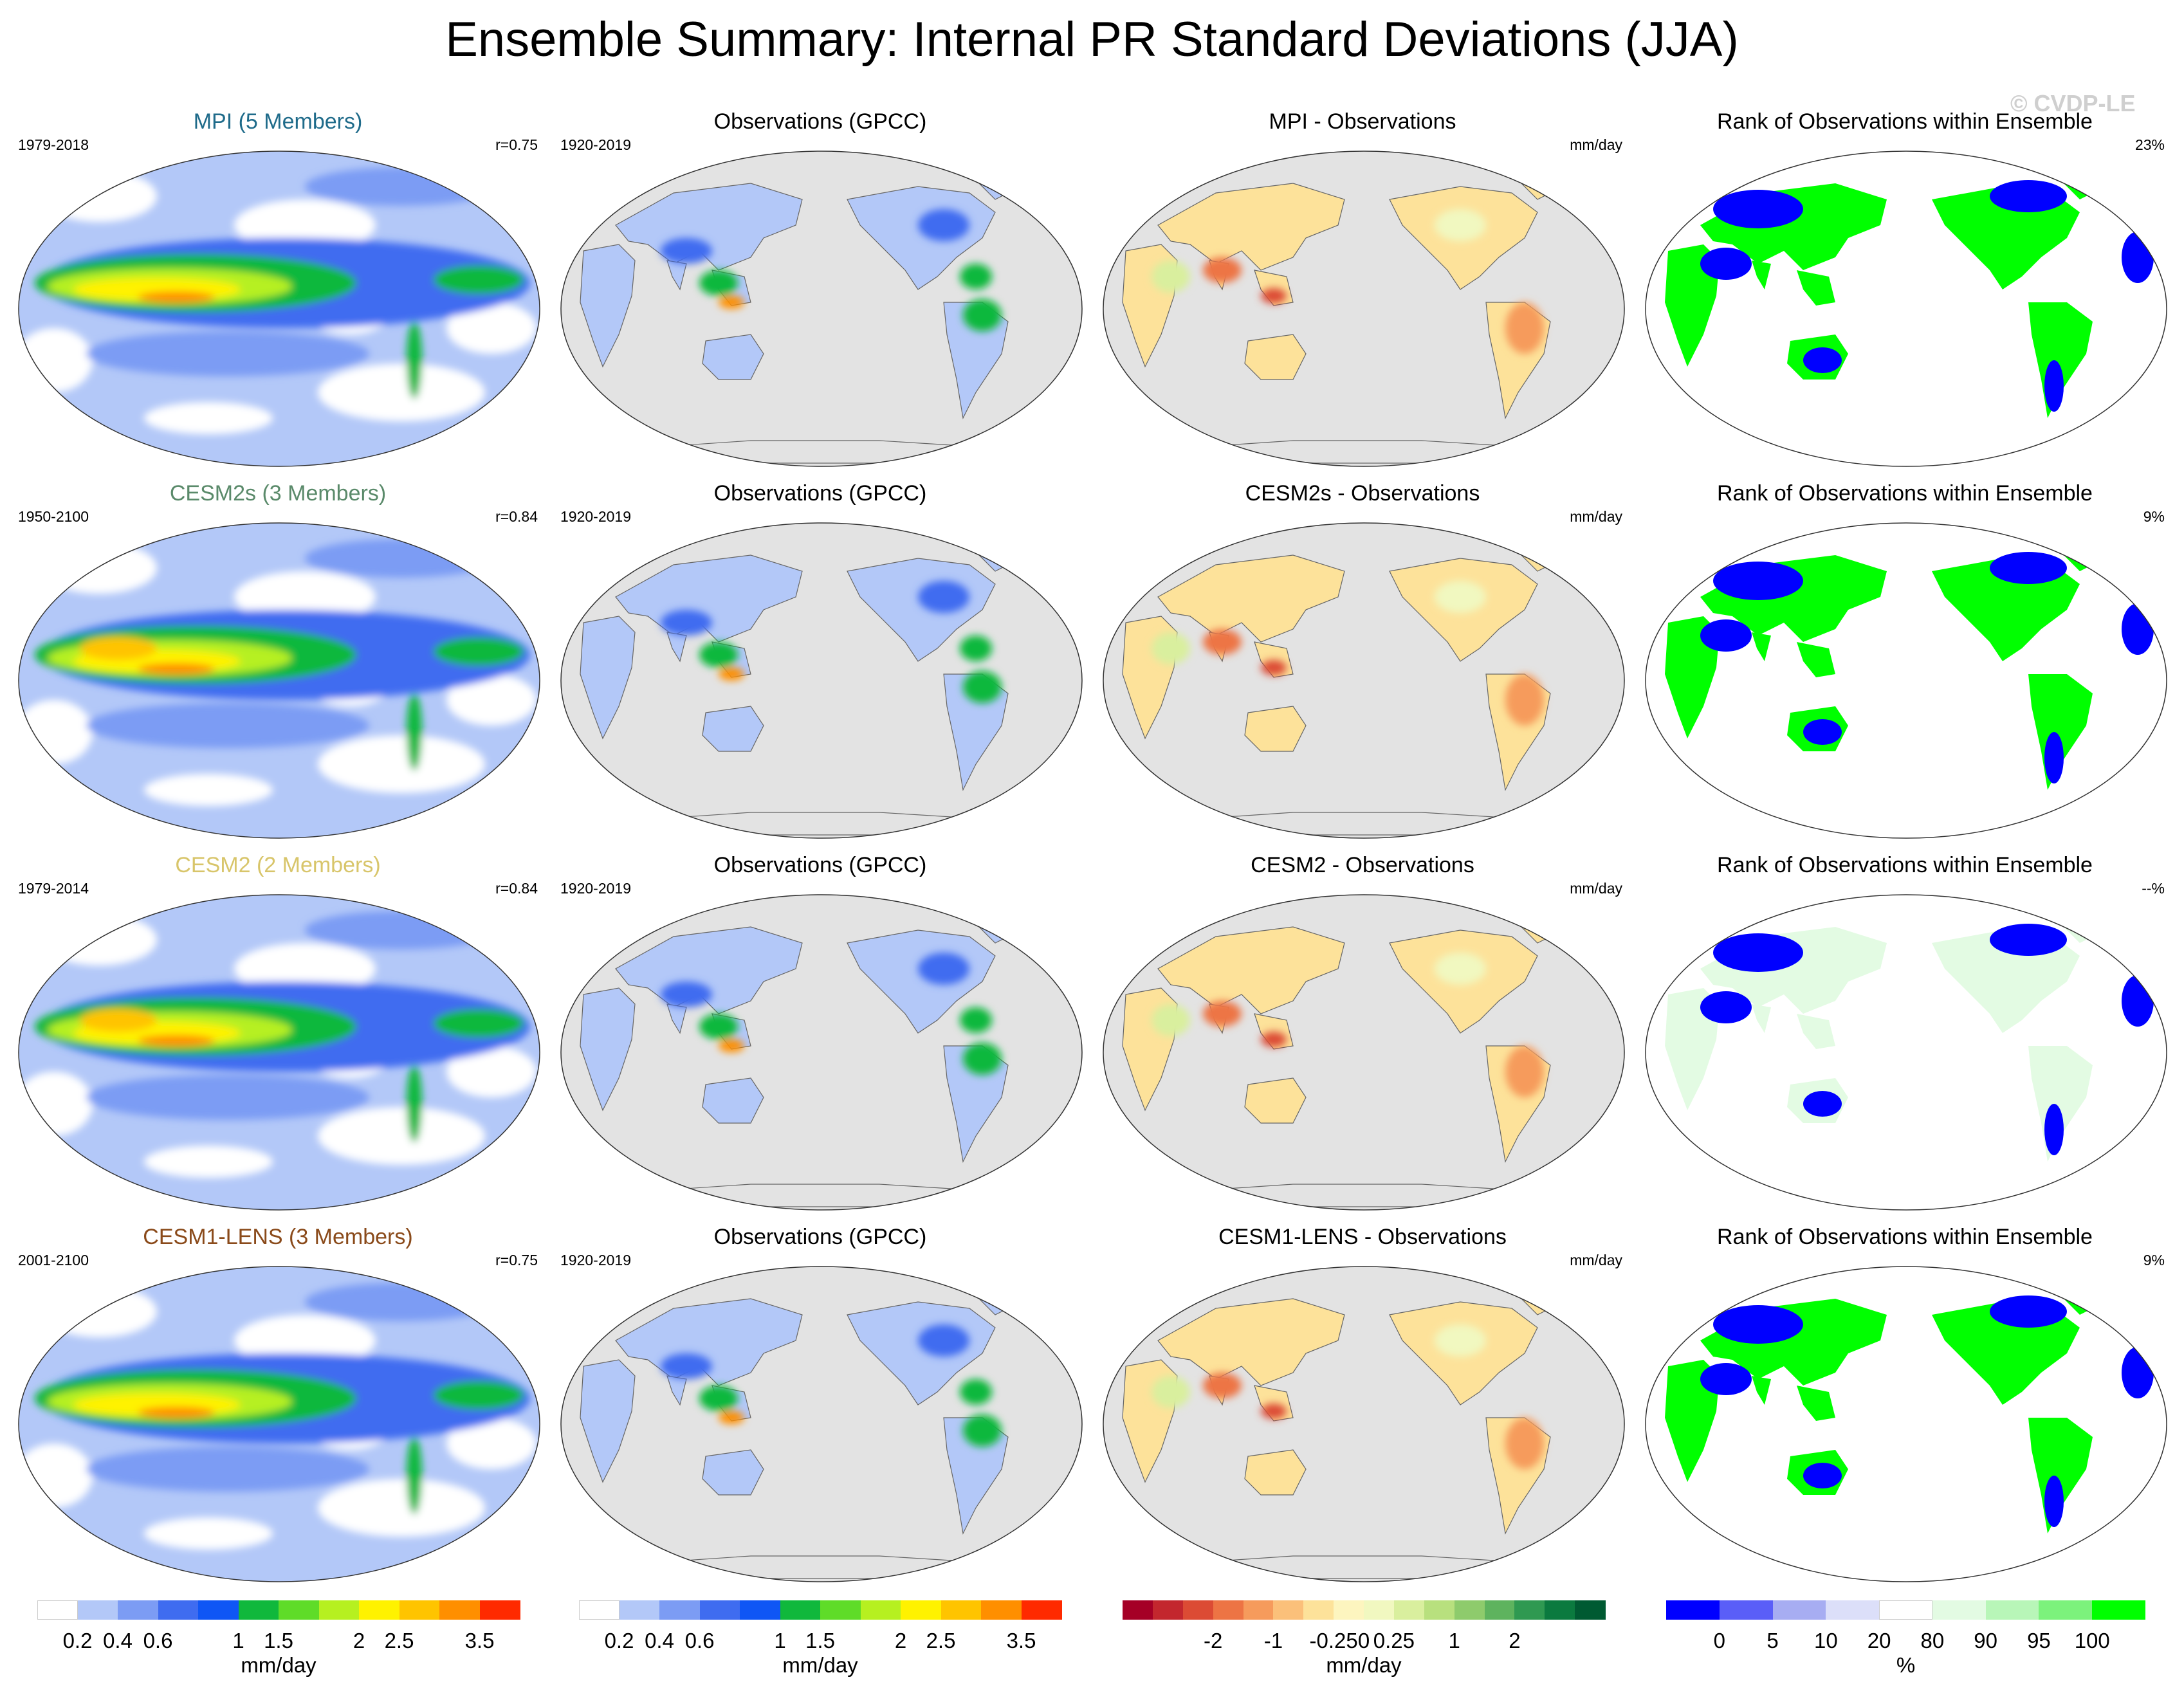 This screenshot has height=1693, width=2184. Describe the element at coordinates (1879, 1640) in the screenshot. I see `colorbar-tick-label: 20` at that location.